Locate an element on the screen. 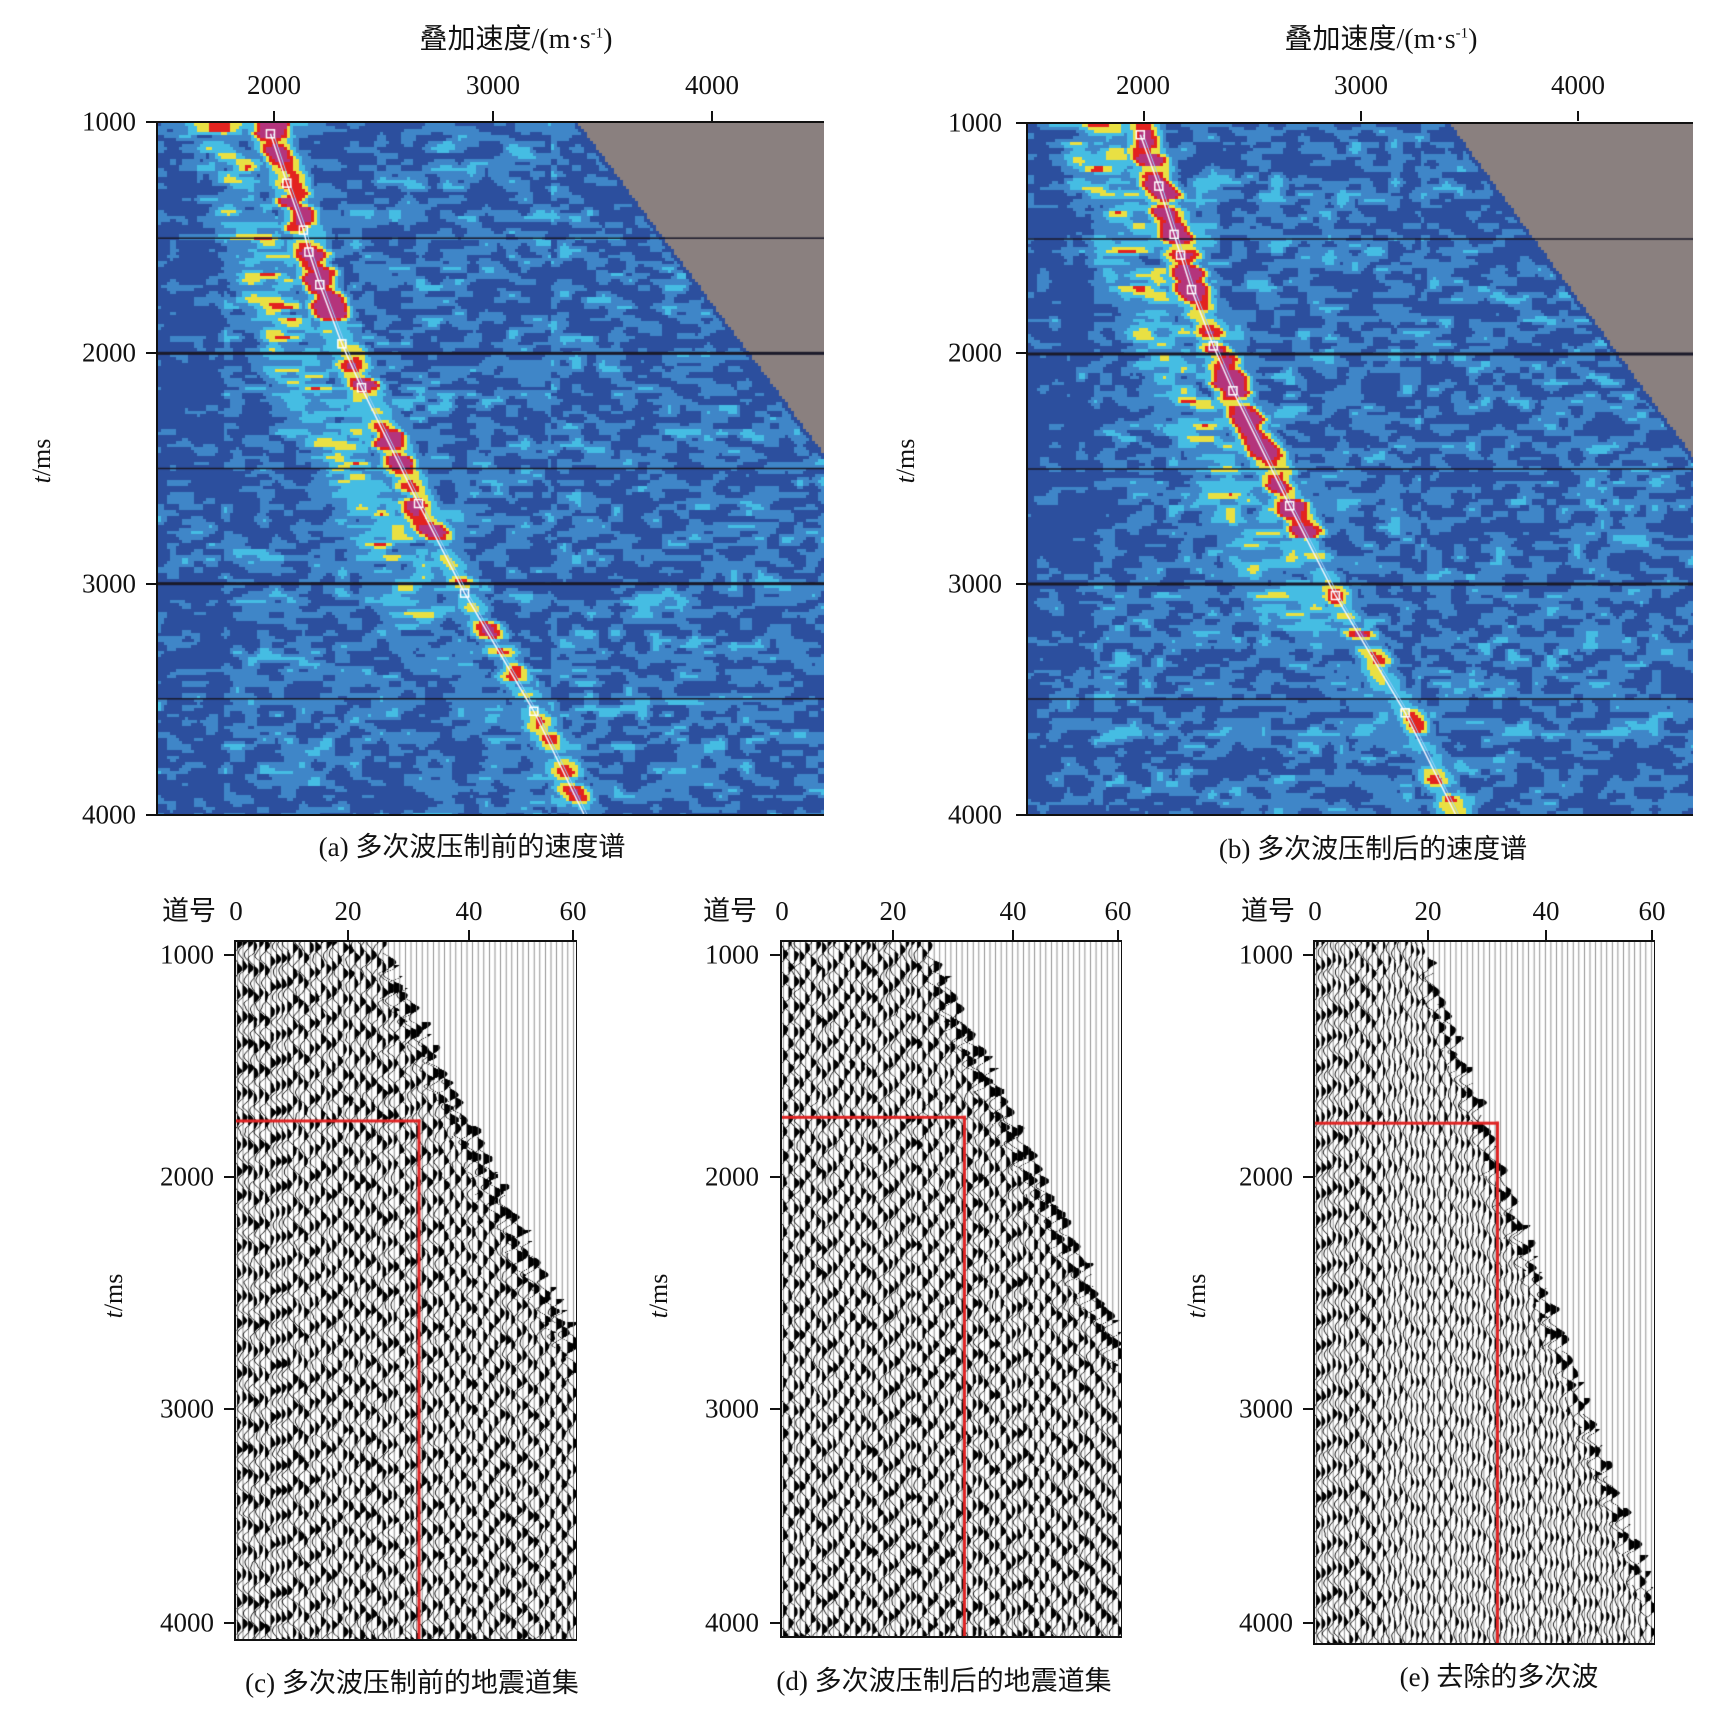 This screenshot has height=1713, width=1713. y-axis-title-b: t/ms is located at coordinates (905, 461).